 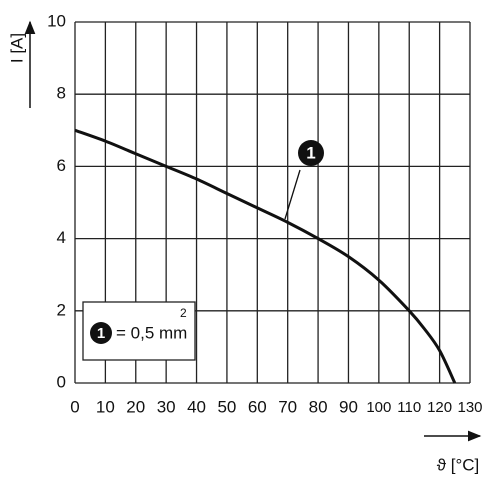 I want to click on x-tick-label: 40, so click(x=196, y=406).